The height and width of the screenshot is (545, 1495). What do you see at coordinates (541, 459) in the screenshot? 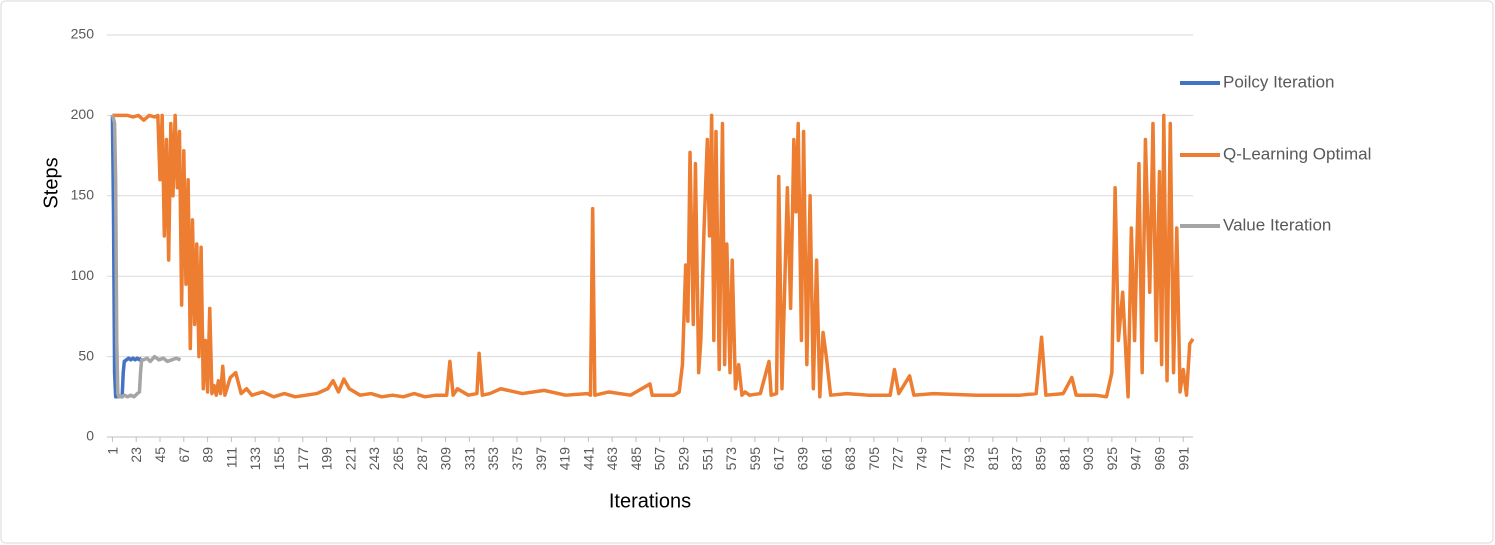
I see `x-tick-label: 397` at bounding box center [541, 459].